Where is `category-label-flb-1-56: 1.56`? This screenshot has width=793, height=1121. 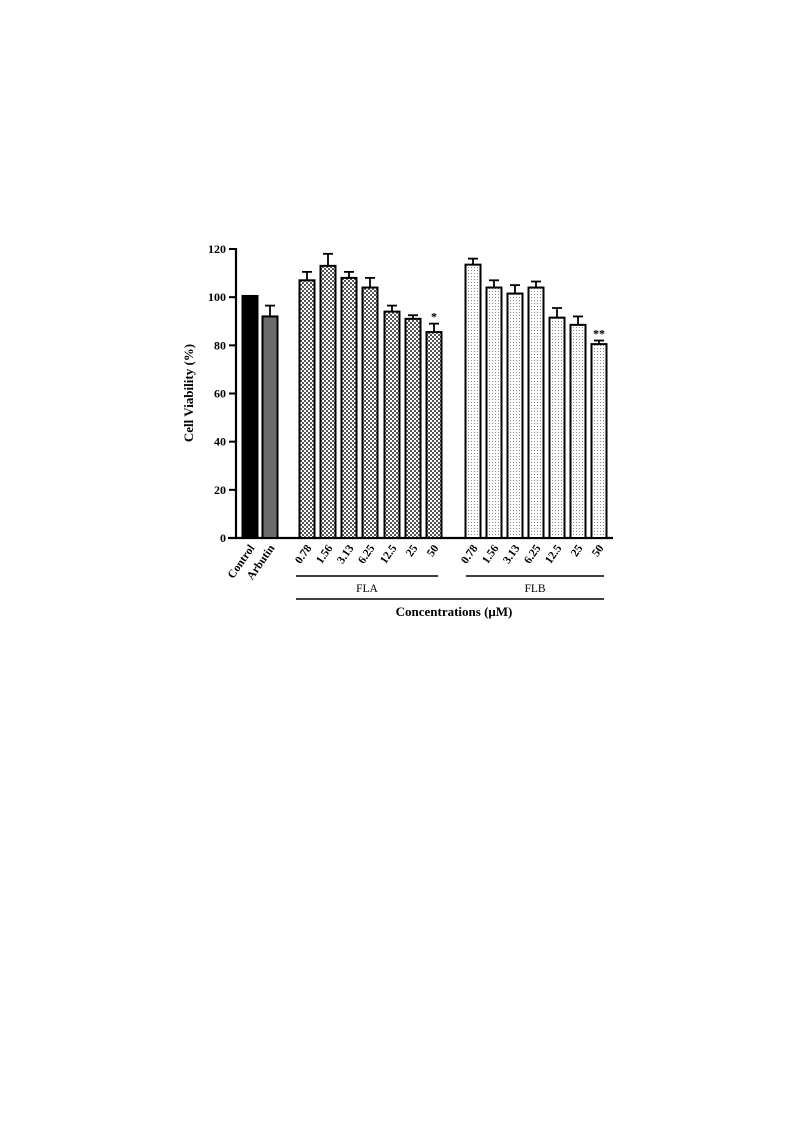 category-label-flb-1-56: 1.56 is located at coordinates (491, 555).